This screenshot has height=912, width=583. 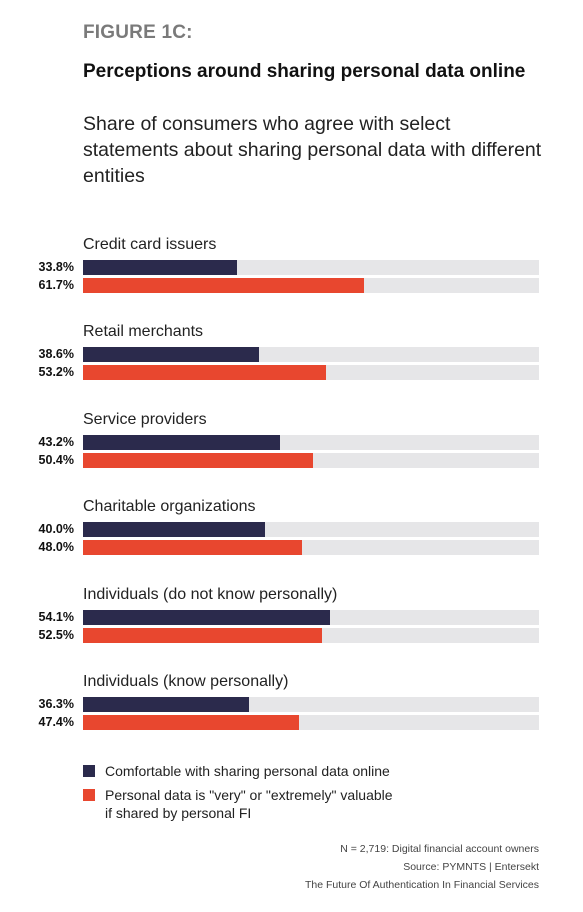 What do you see at coordinates (143, 332) in the screenshot?
I see `category-label: Retail merchants` at bounding box center [143, 332].